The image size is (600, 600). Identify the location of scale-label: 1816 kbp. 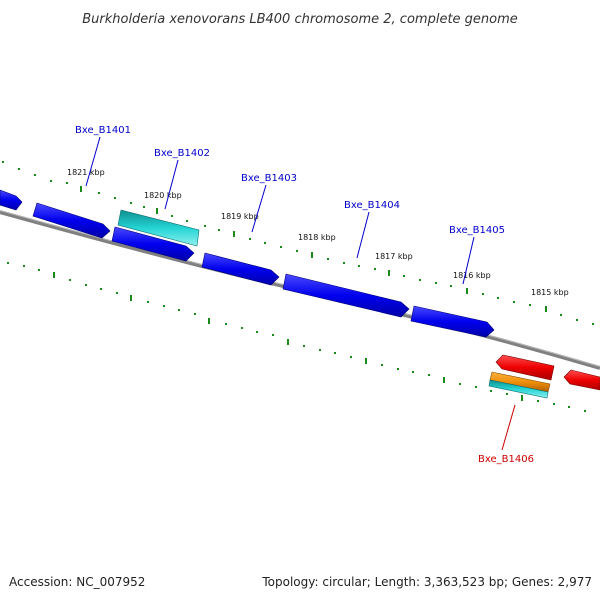
(472, 275).